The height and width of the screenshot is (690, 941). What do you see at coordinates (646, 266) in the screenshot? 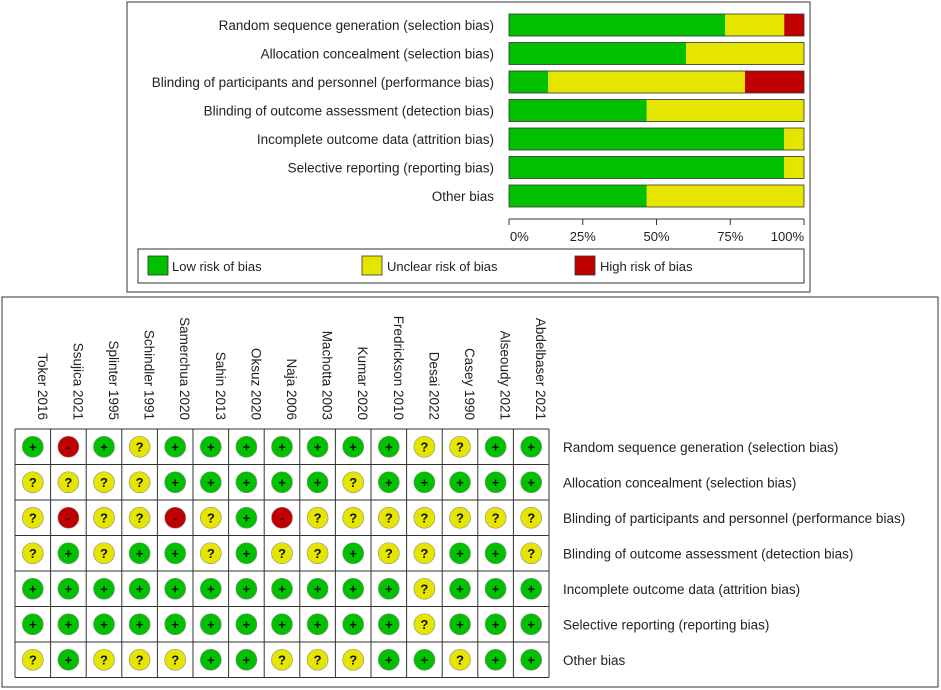
I see `legend-label-high: High risk of bias` at bounding box center [646, 266].